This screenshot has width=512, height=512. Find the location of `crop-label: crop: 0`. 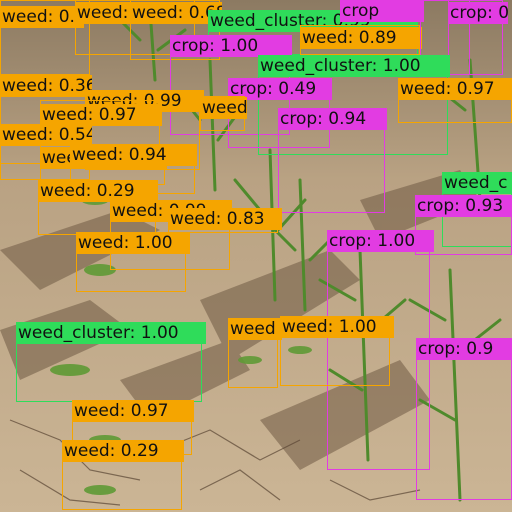

crop-label: crop: 0 is located at coordinates (478, 13).